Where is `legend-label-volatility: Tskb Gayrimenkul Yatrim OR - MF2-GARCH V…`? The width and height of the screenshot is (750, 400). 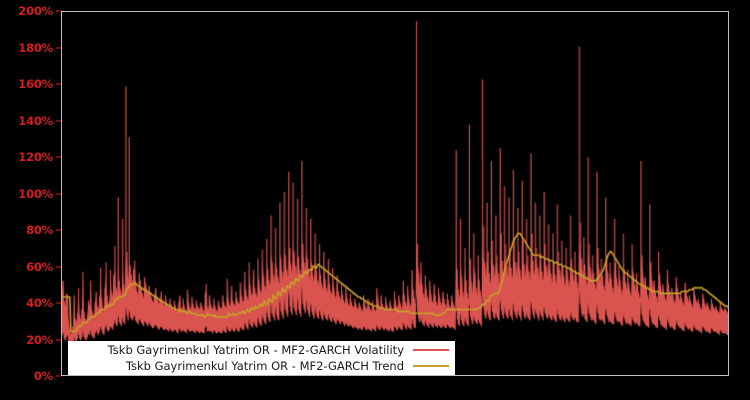 legend-label-volatility: Tskb Gayrimenkul Yatrim OR - MF2-GARCH V… is located at coordinates (255, 350).